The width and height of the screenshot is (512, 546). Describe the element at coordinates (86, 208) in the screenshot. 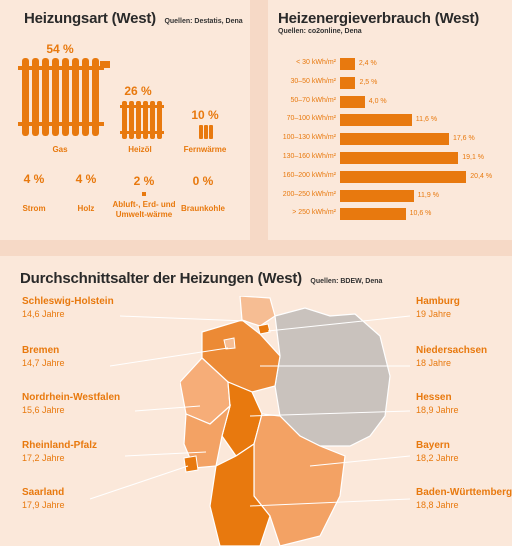

I see `wood-label: Holz` at that location.